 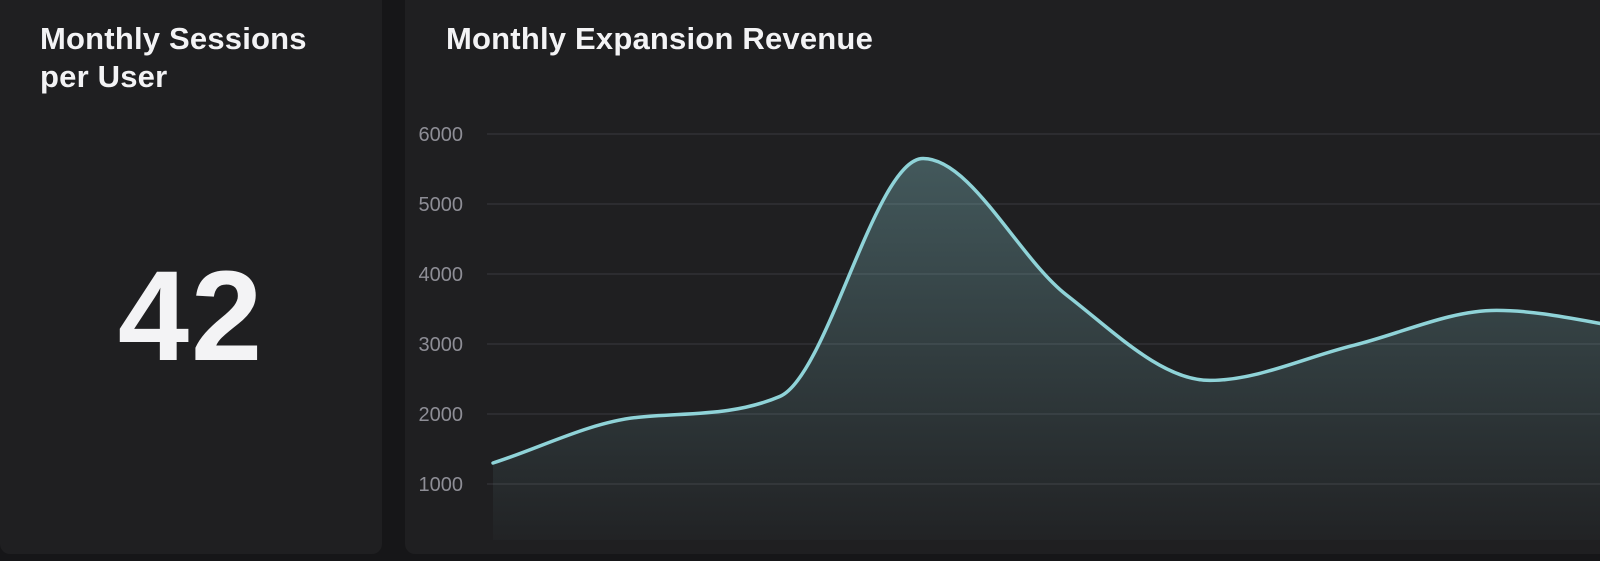 What do you see at coordinates (441, 275) in the screenshot?
I see `y-tick-label: 4000` at bounding box center [441, 275].